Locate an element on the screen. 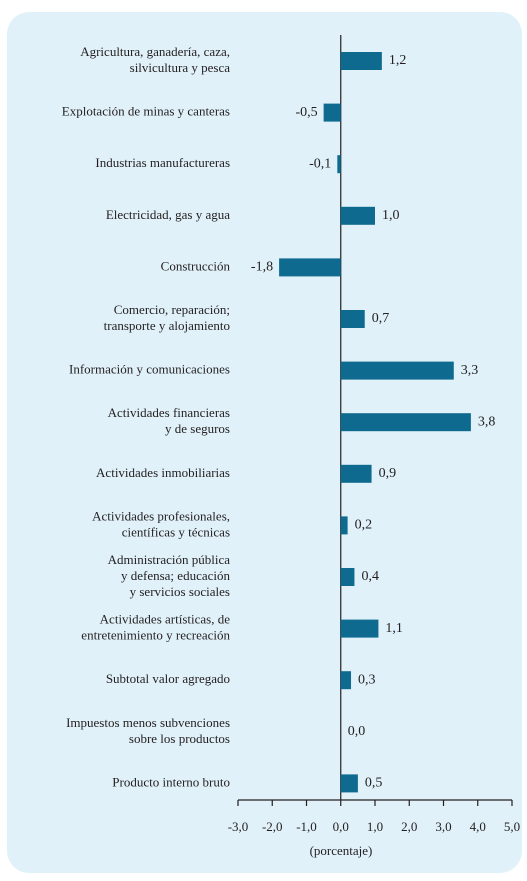 Image resolution: width=527 pixels, height=881 pixels. x-tick-label: 0,0 is located at coordinates (341, 826).